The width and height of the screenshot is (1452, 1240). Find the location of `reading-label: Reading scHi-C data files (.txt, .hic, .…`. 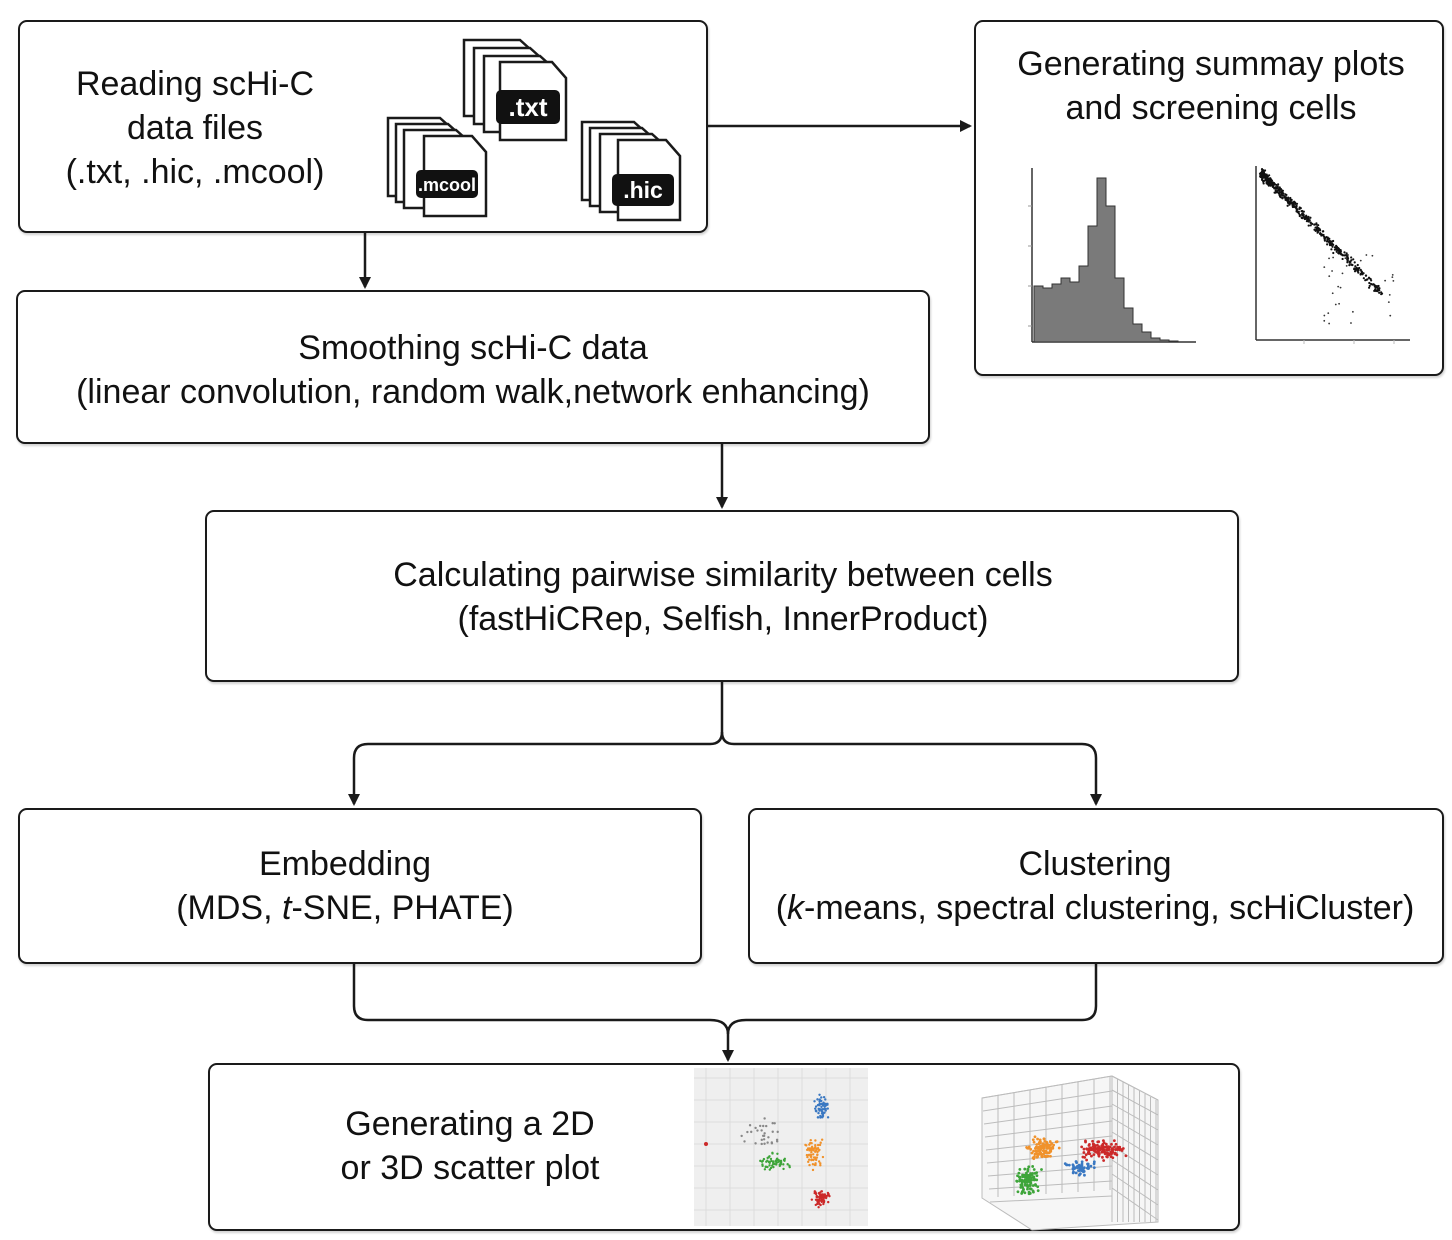

reading-label: Reading scHi-C data files (.txt, .hic, .… is located at coordinates (195, 128).